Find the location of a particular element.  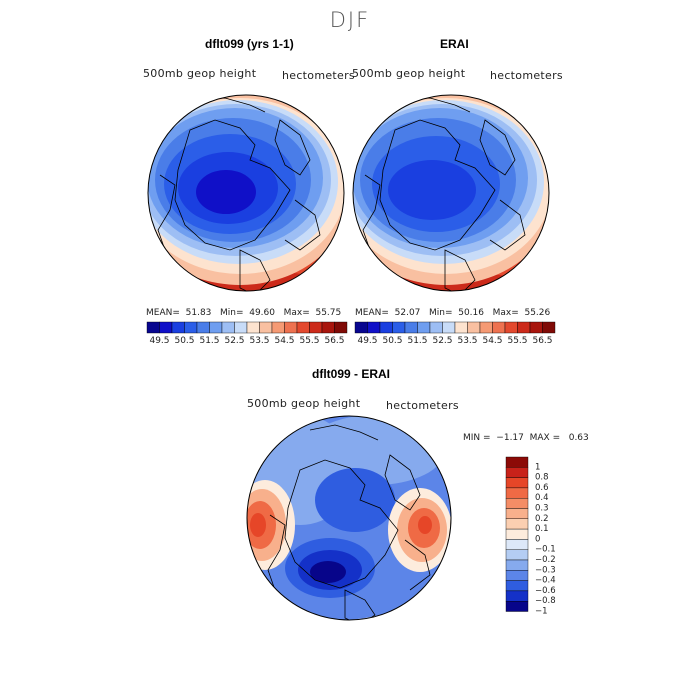

colorbar-tick-label: 0.2 is located at coordinates (542, 519).